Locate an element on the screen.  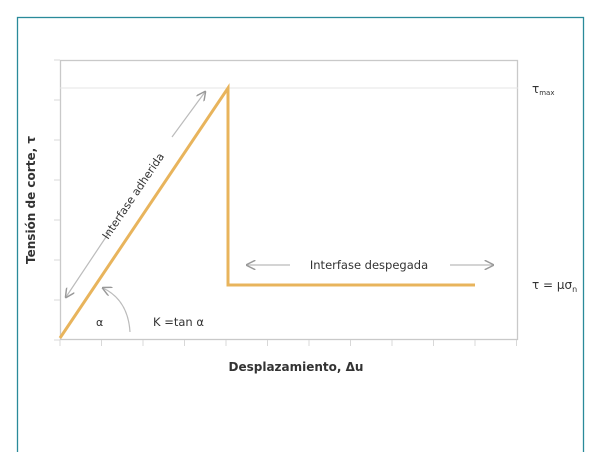
angle-arrow is located at coordinates (117, 310).